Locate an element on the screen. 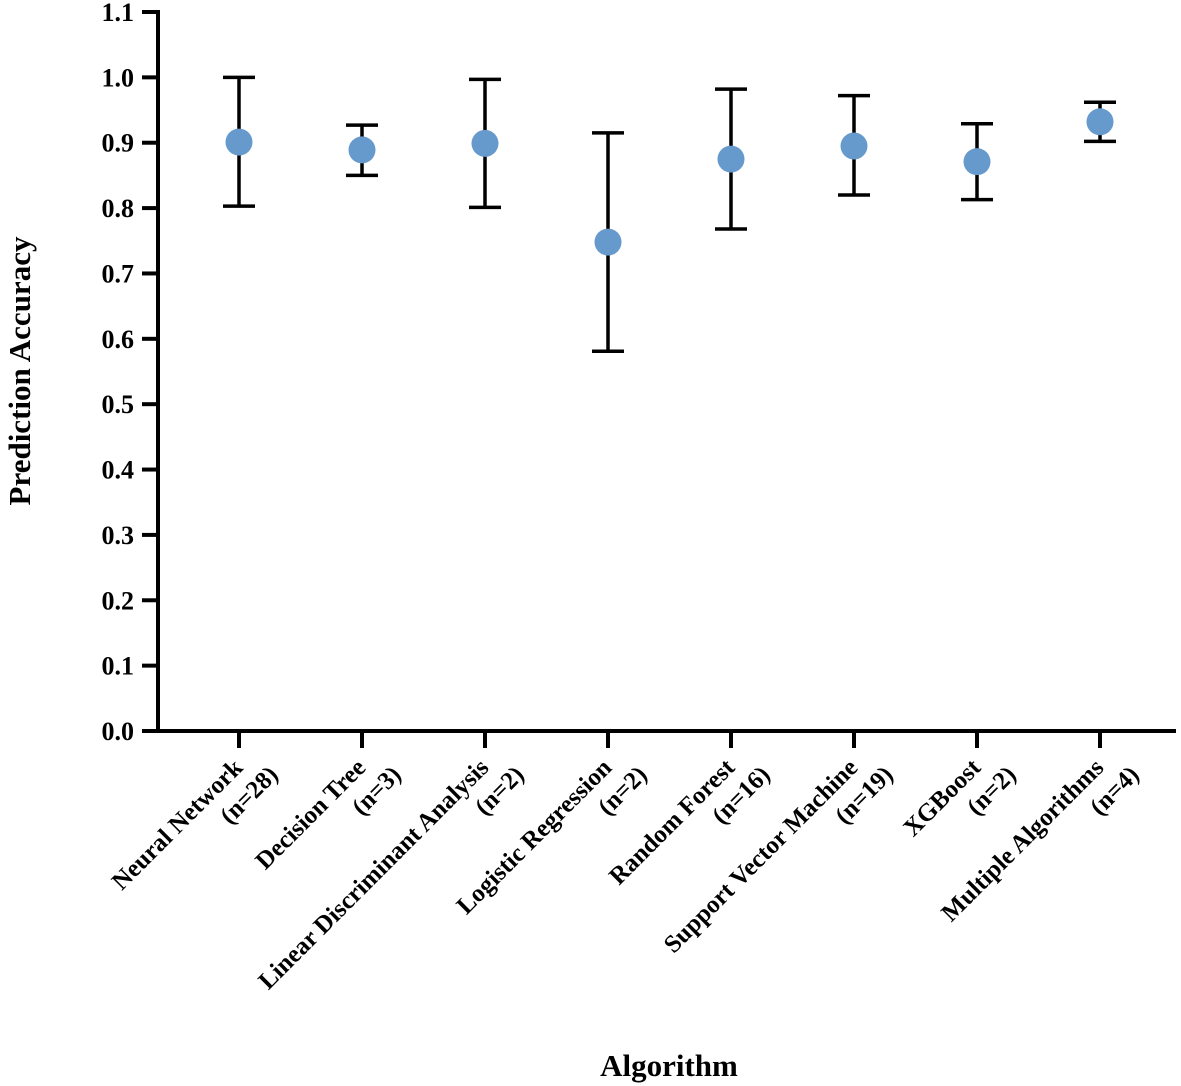 Image resolution: width=1181 pixels, height=1086 pixels. y-tick-label: 0.8 is located at coordinates (118, 208).